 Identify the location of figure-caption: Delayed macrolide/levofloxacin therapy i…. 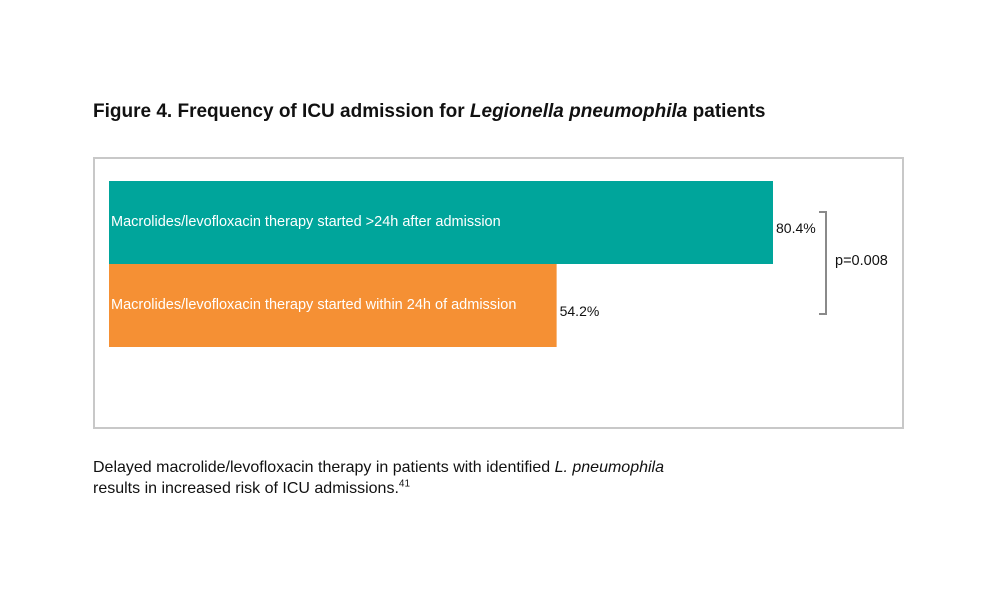
(453, 478).